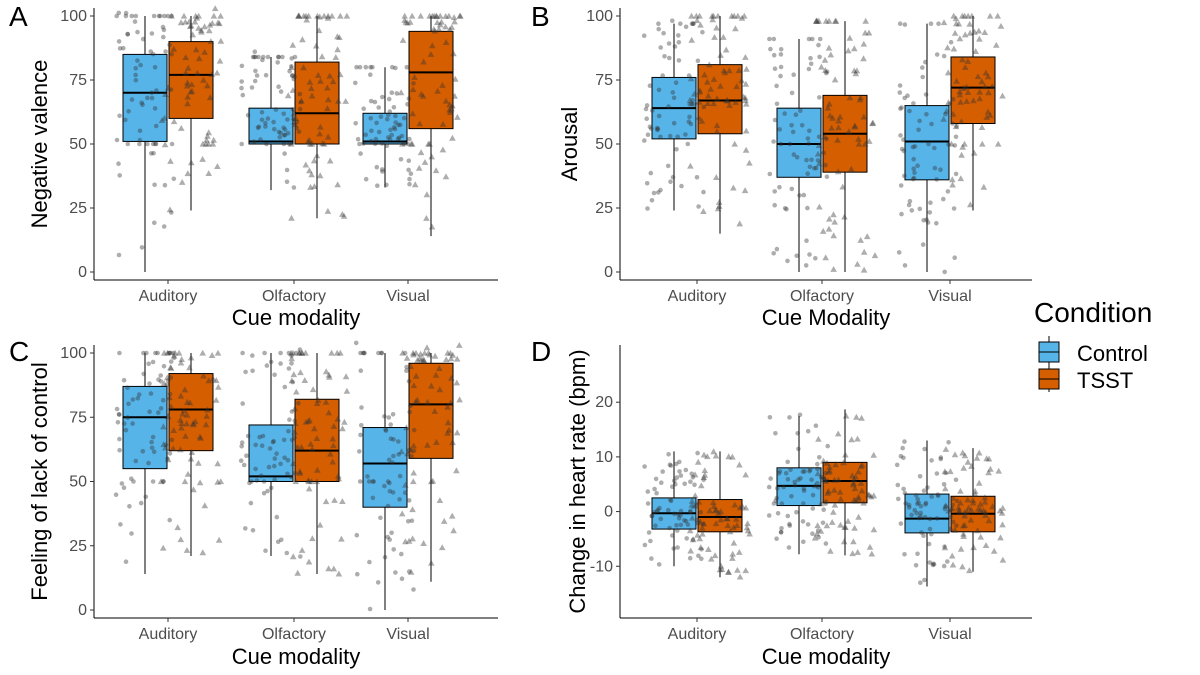  What do you see at coordinates (826, 317) in the screenshot?
I see `x-axis-title: Cue Modality` at bounding box center [826, 317].